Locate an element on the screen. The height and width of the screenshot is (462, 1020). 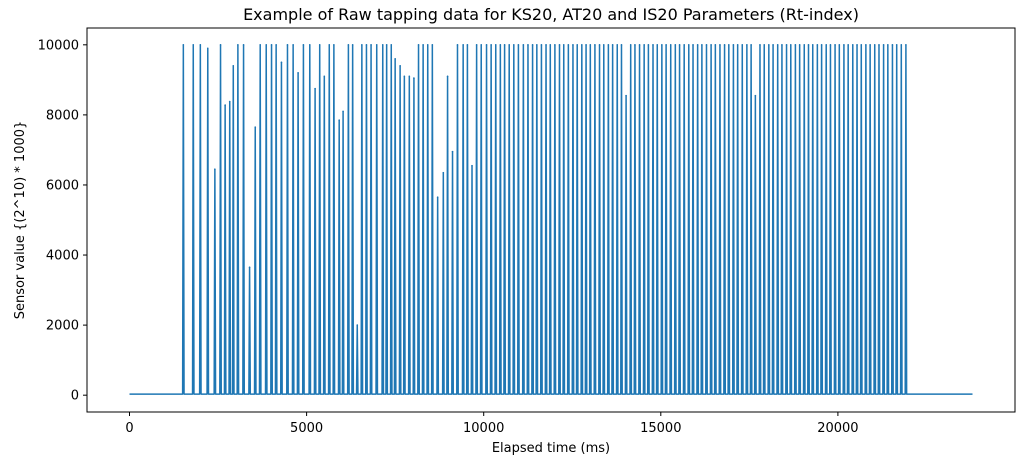
y-tick-label: 4000 is located at coordinates (62, 256).